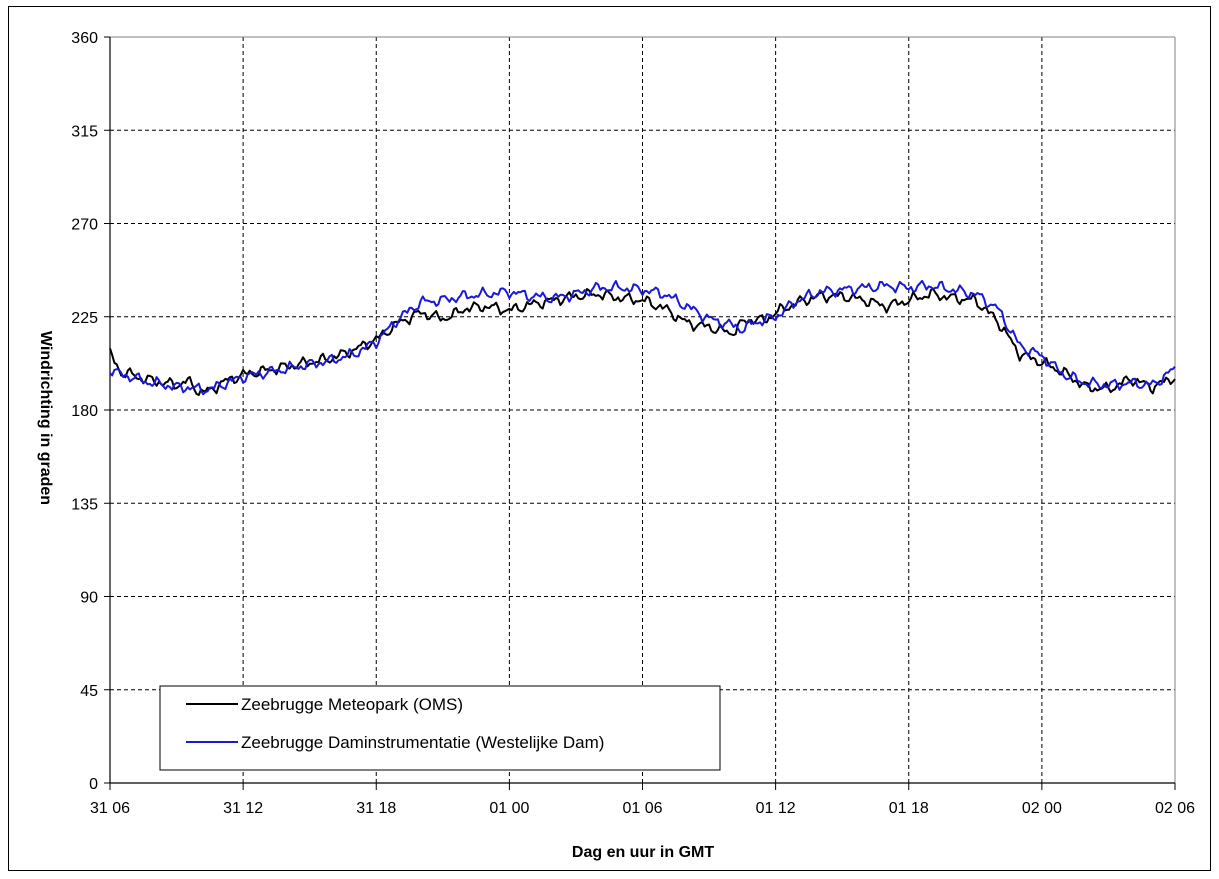 This screenshot has height=879, width=1219. I want to click on y-tick-label: 90, so click(89, 598).